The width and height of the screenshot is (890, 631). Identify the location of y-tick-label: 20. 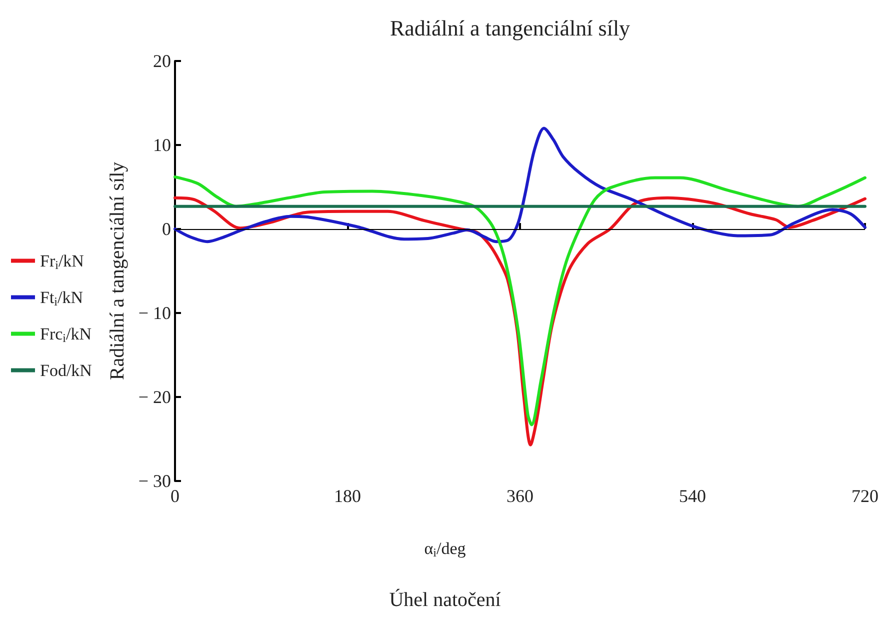
(162, 61).